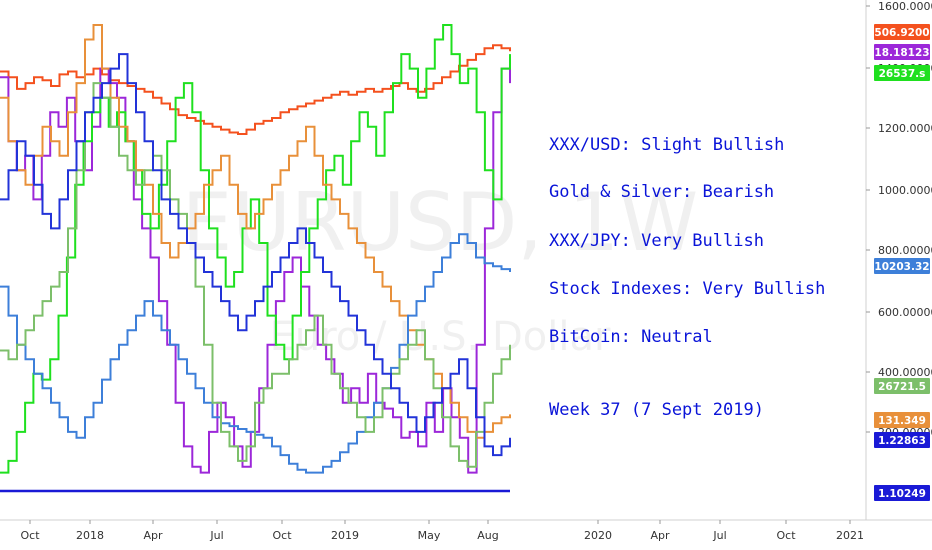  I want to click on price-label: 26537.s, so click(902, 73).